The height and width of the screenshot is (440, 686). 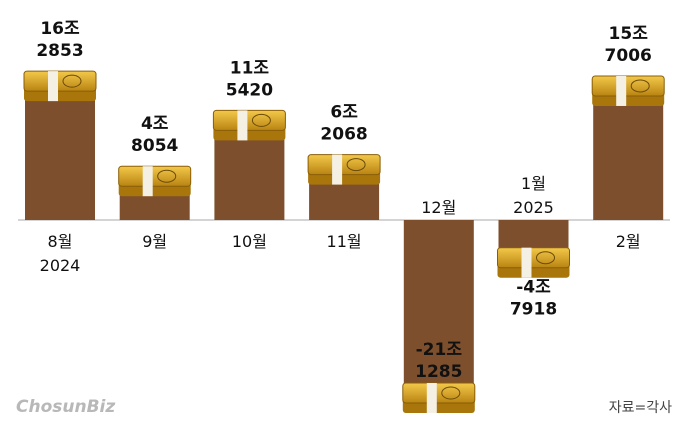 I want to click on category-label-line: 2월, so click(x=628, y=241).